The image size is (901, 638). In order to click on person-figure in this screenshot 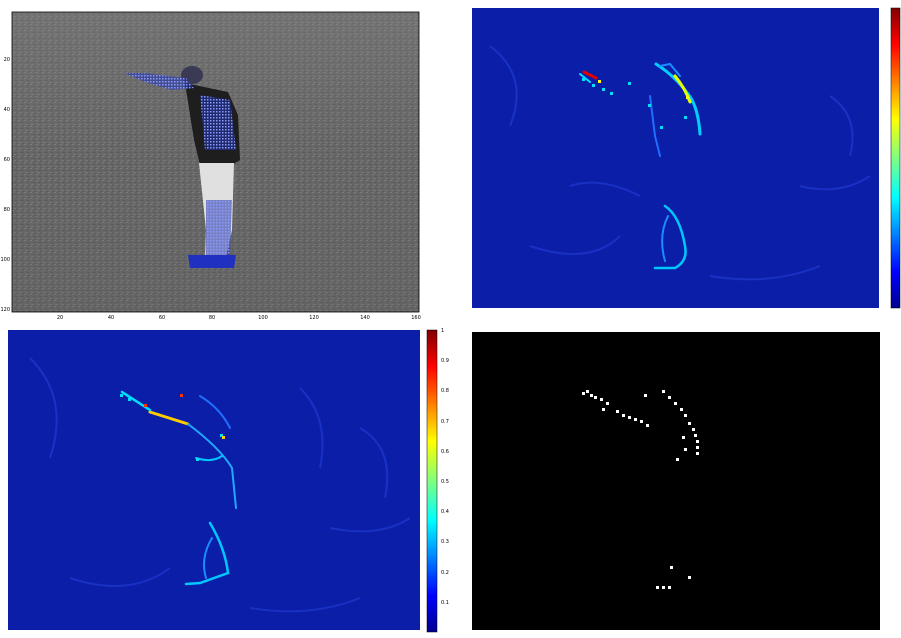, I will do `click(182, 167)`.